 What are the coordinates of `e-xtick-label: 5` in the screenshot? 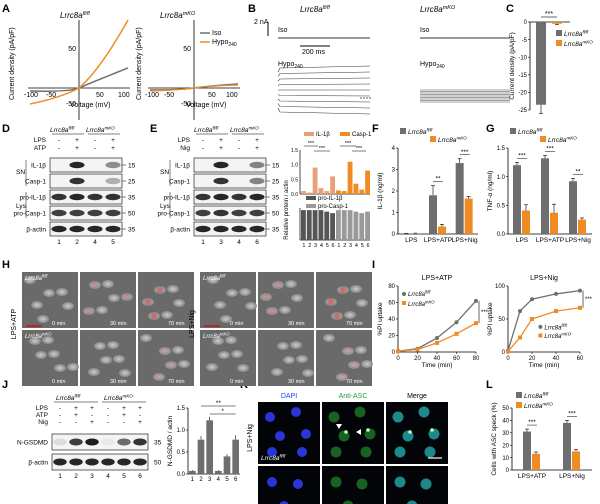 It's located at (327, 246).